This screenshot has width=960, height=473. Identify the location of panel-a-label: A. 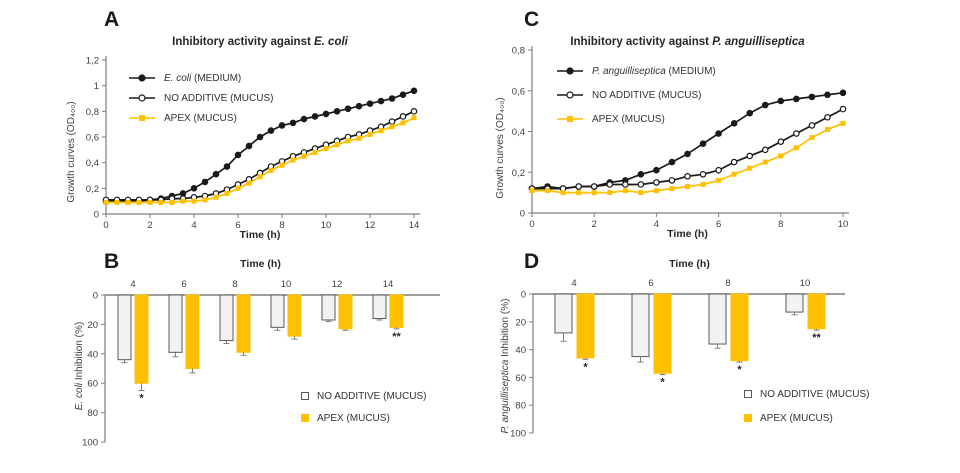
(112, 19).